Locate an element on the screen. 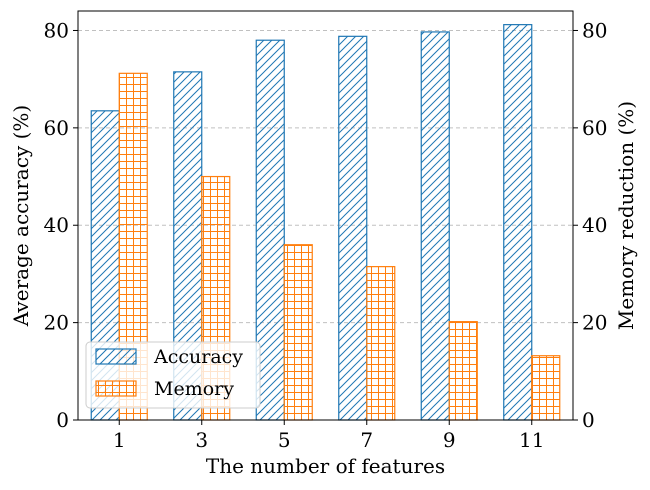  legend-swatch-accuracy is located at coordinates (116, 356).